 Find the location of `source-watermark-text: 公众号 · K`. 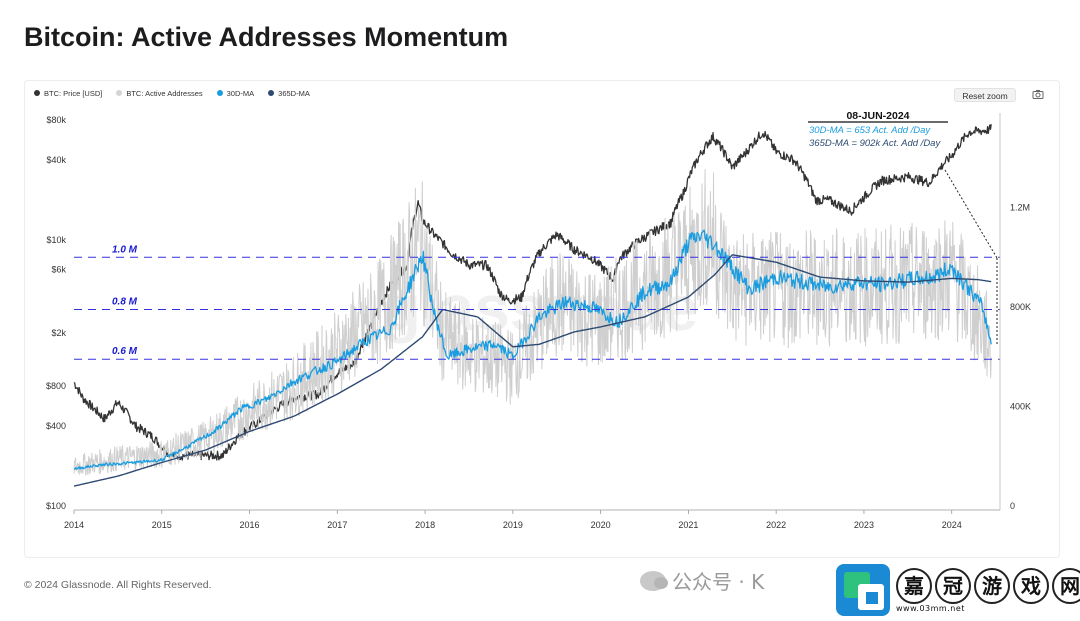

source-watermark-text: 公众号 · K is located at coordinates (718, 582).